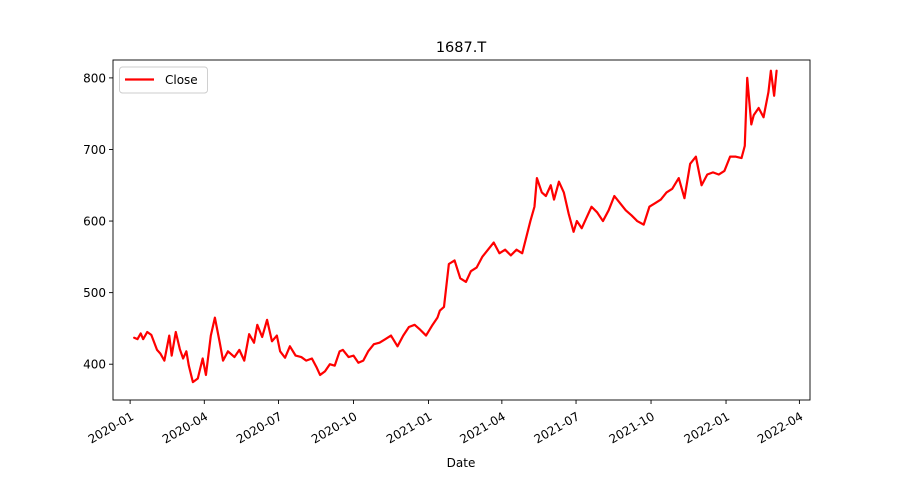 The width and height of the screenshot is (900, 504). Describe the element at coordinates (461, 463) in the screenshot. I see `x-axis-title: Date` at that location.